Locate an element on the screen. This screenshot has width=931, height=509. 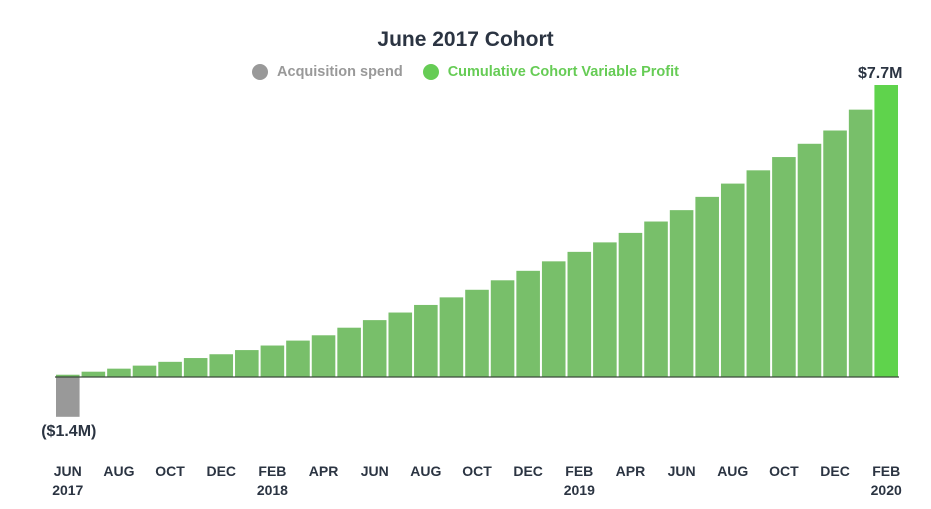
bar-profit-nov-2017 is located at coordinates (195, 367).